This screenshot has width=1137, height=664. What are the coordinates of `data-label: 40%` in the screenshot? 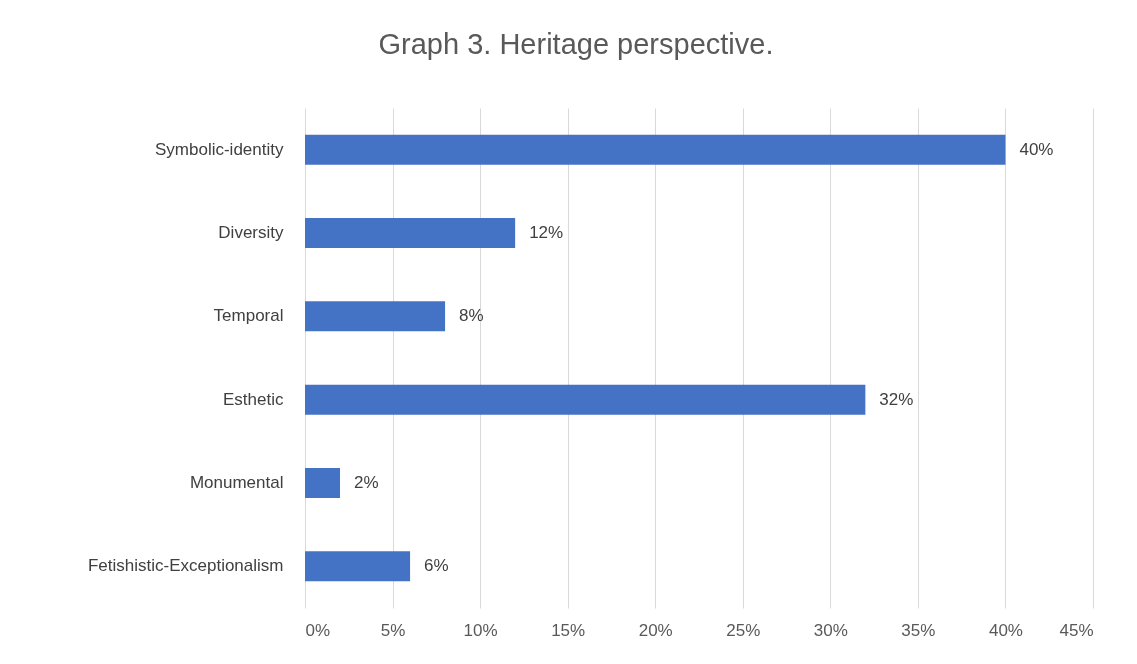 It's located at (1036, 149).